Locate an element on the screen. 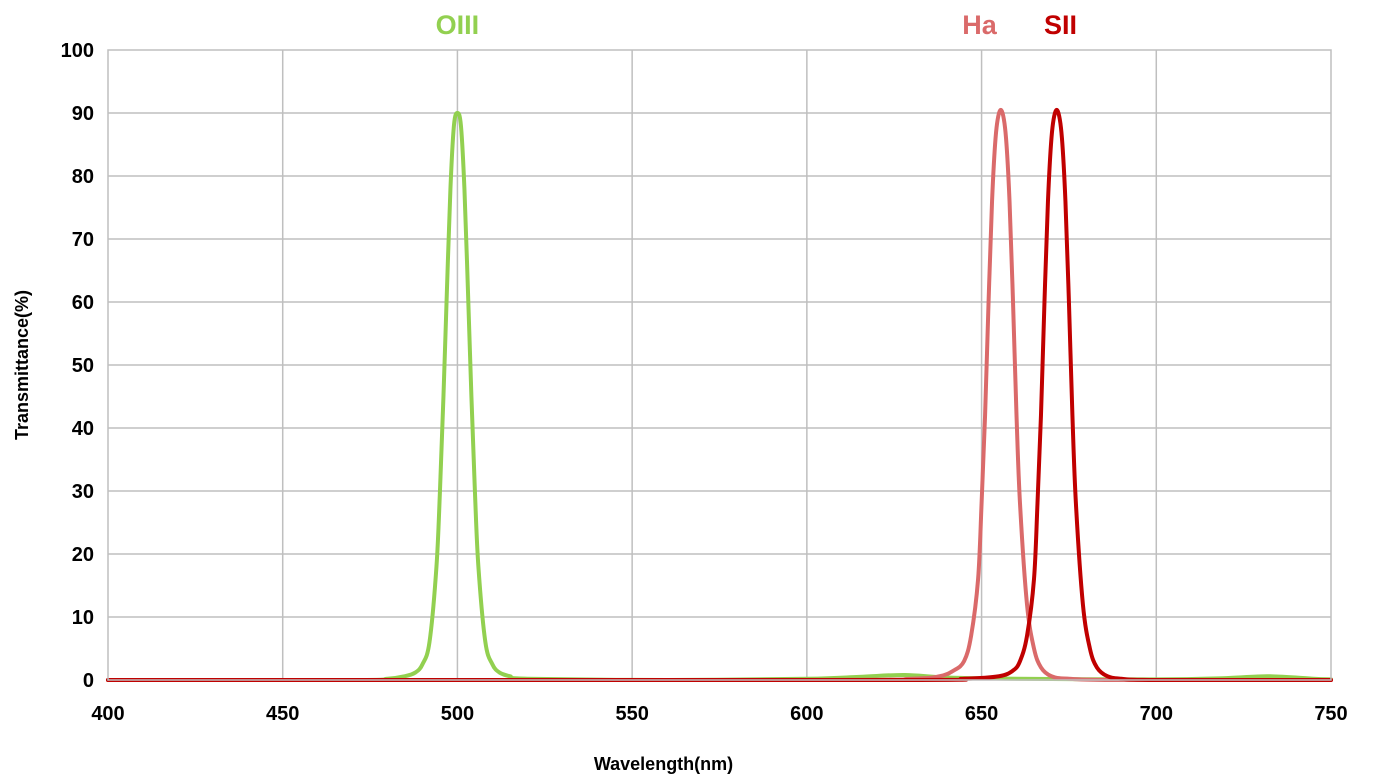 The width and height of the screenshot is (1373, 780). y-tick-label: 100 is located at coordinates (77, 51).